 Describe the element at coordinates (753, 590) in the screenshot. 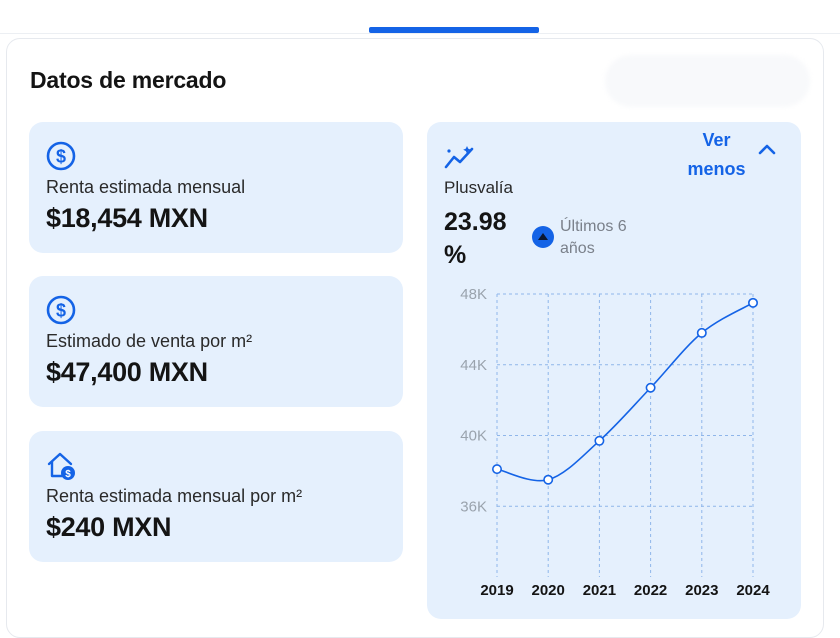

I see `x-tick-label: 2024` at that location.